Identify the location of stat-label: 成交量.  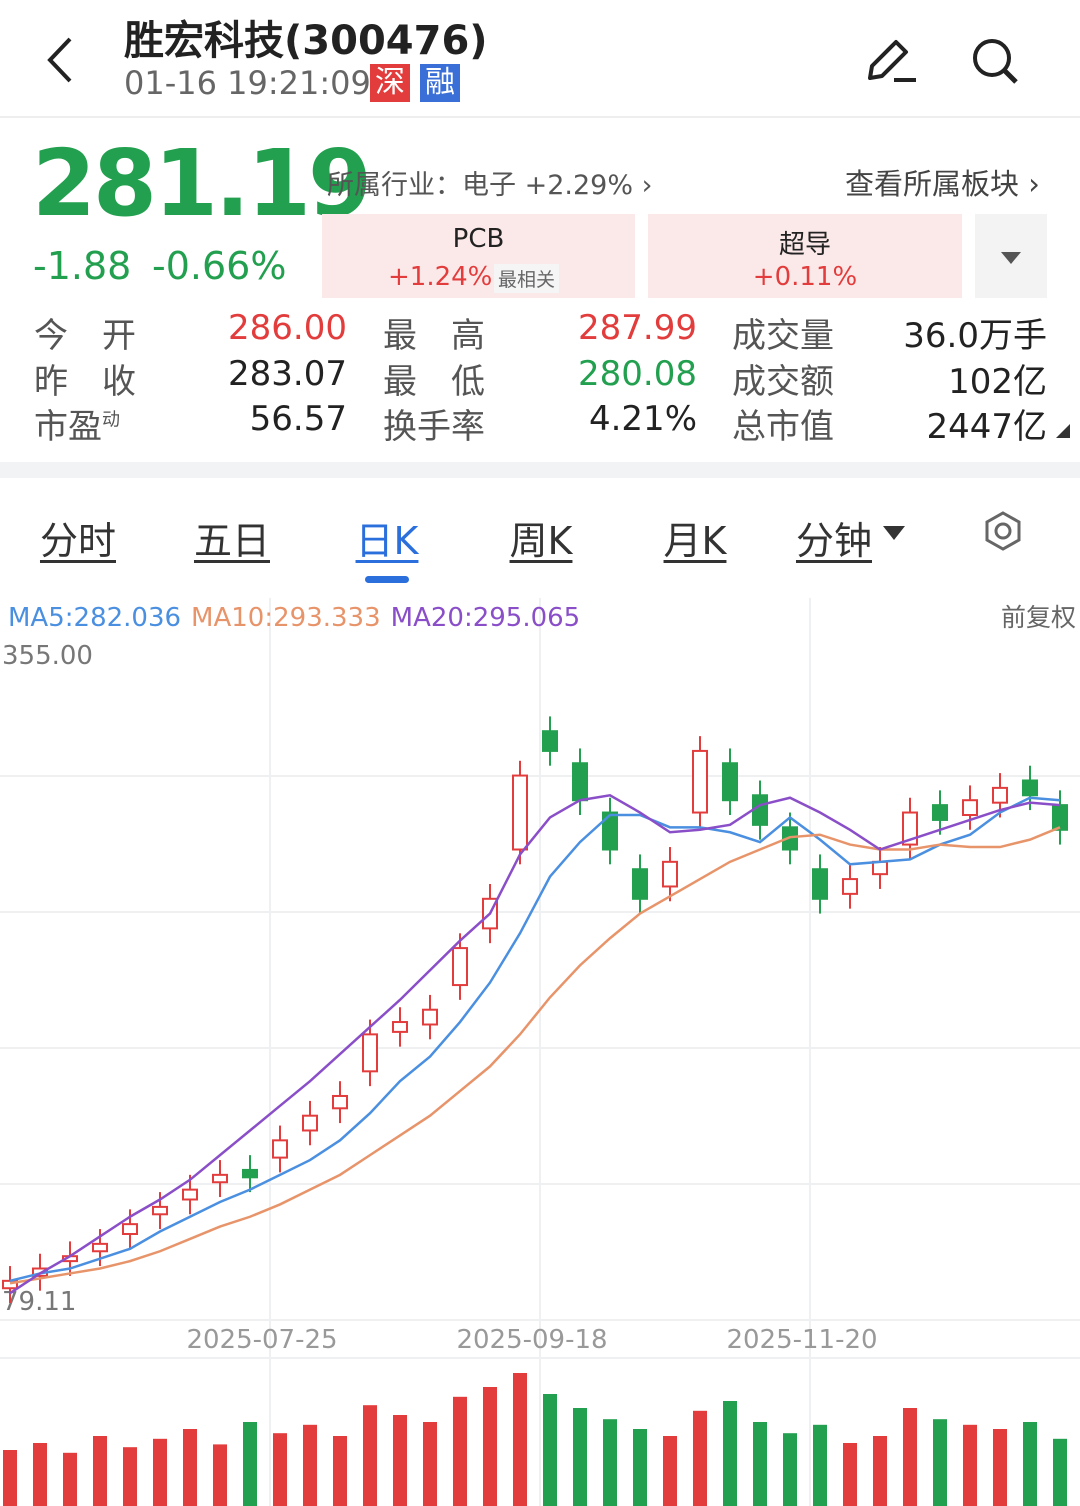
(783, 336).